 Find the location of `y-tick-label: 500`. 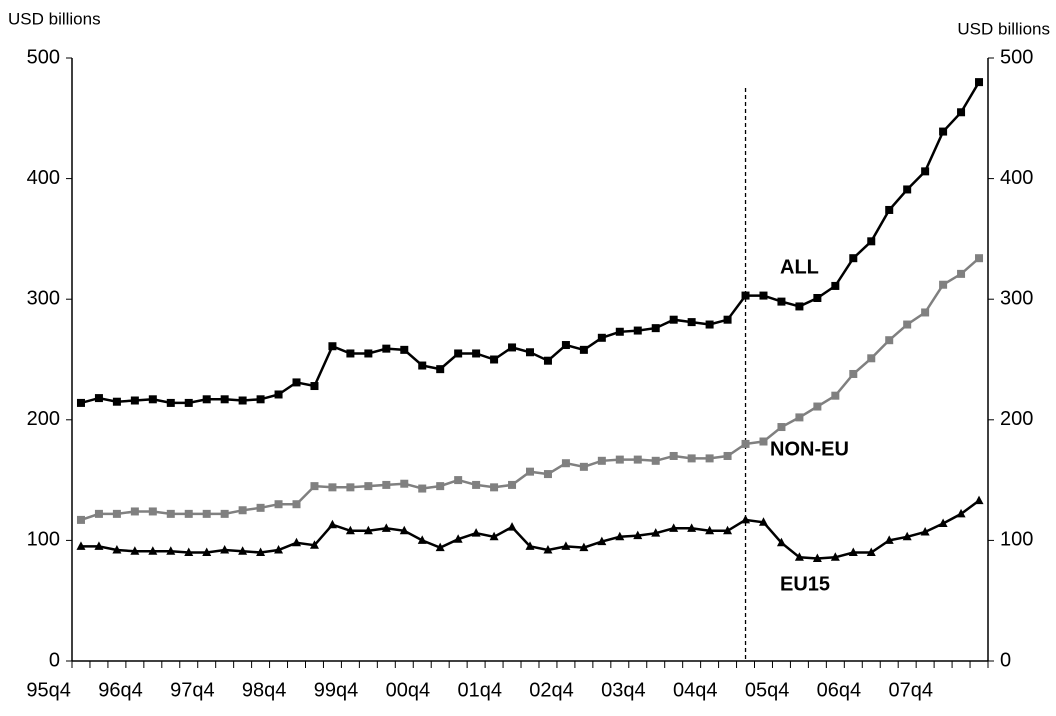

y-tick-label: 500 is located at coordinates (43, 57).